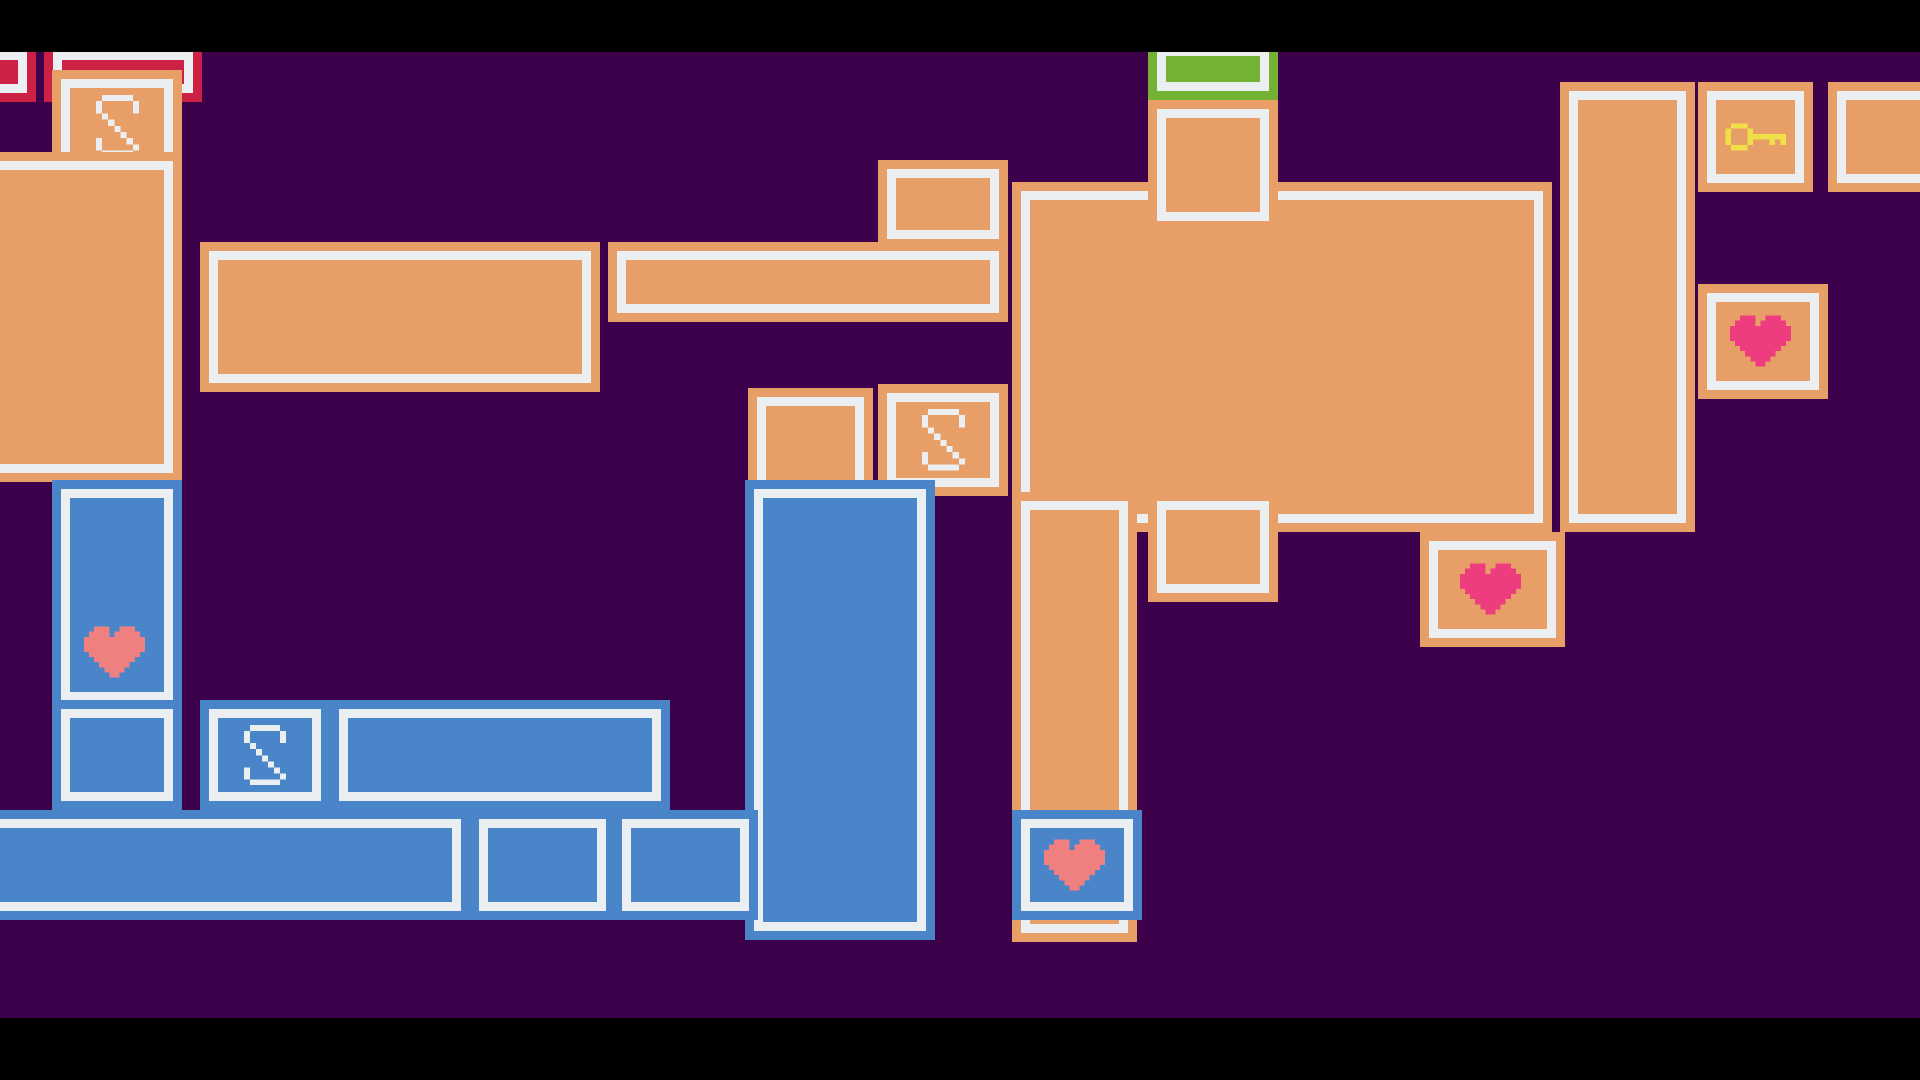  I want to click on orange-block-big-center-fill, so click(1282, 357).